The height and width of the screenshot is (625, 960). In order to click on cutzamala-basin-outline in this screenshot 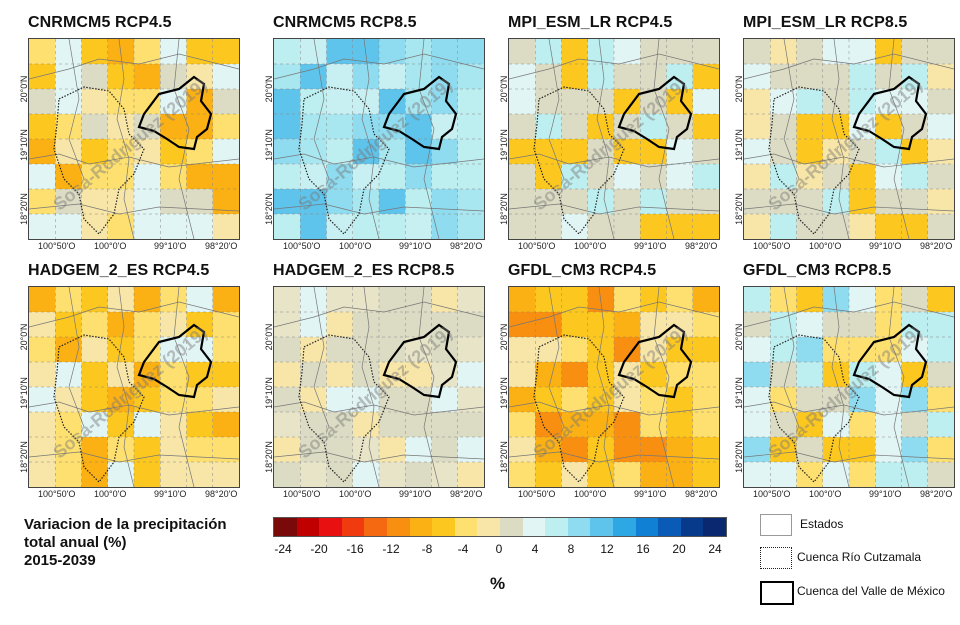, I will do `click(99, 408)`.